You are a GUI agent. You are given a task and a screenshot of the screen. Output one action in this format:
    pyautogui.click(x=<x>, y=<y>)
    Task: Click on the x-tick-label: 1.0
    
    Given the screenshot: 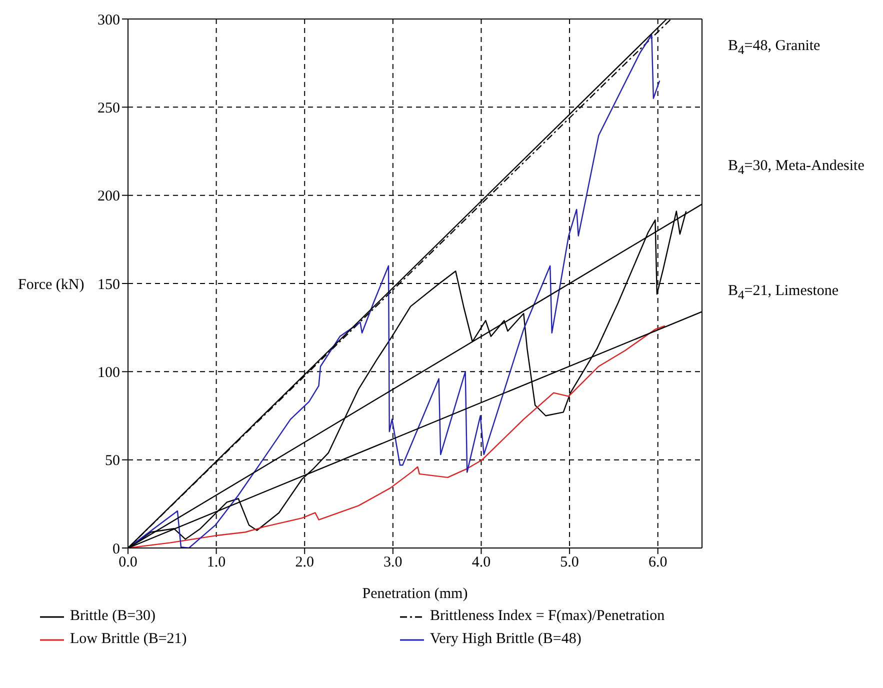 What is the action you would take?
    pyautogui.click(x=216, y=562)
    